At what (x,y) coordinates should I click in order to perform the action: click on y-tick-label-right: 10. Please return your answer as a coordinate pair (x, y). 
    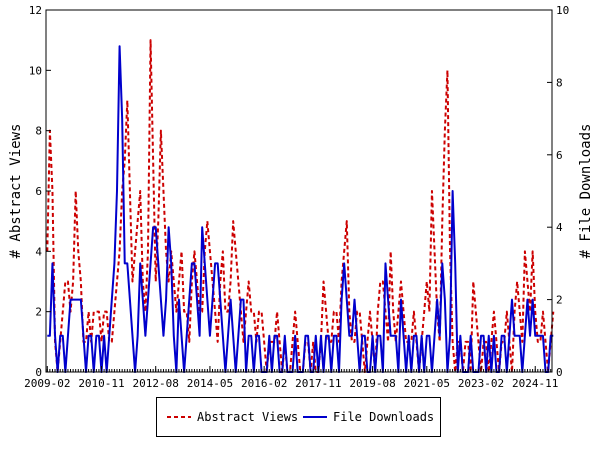
    Looking at the image, I should click on (562, 10).